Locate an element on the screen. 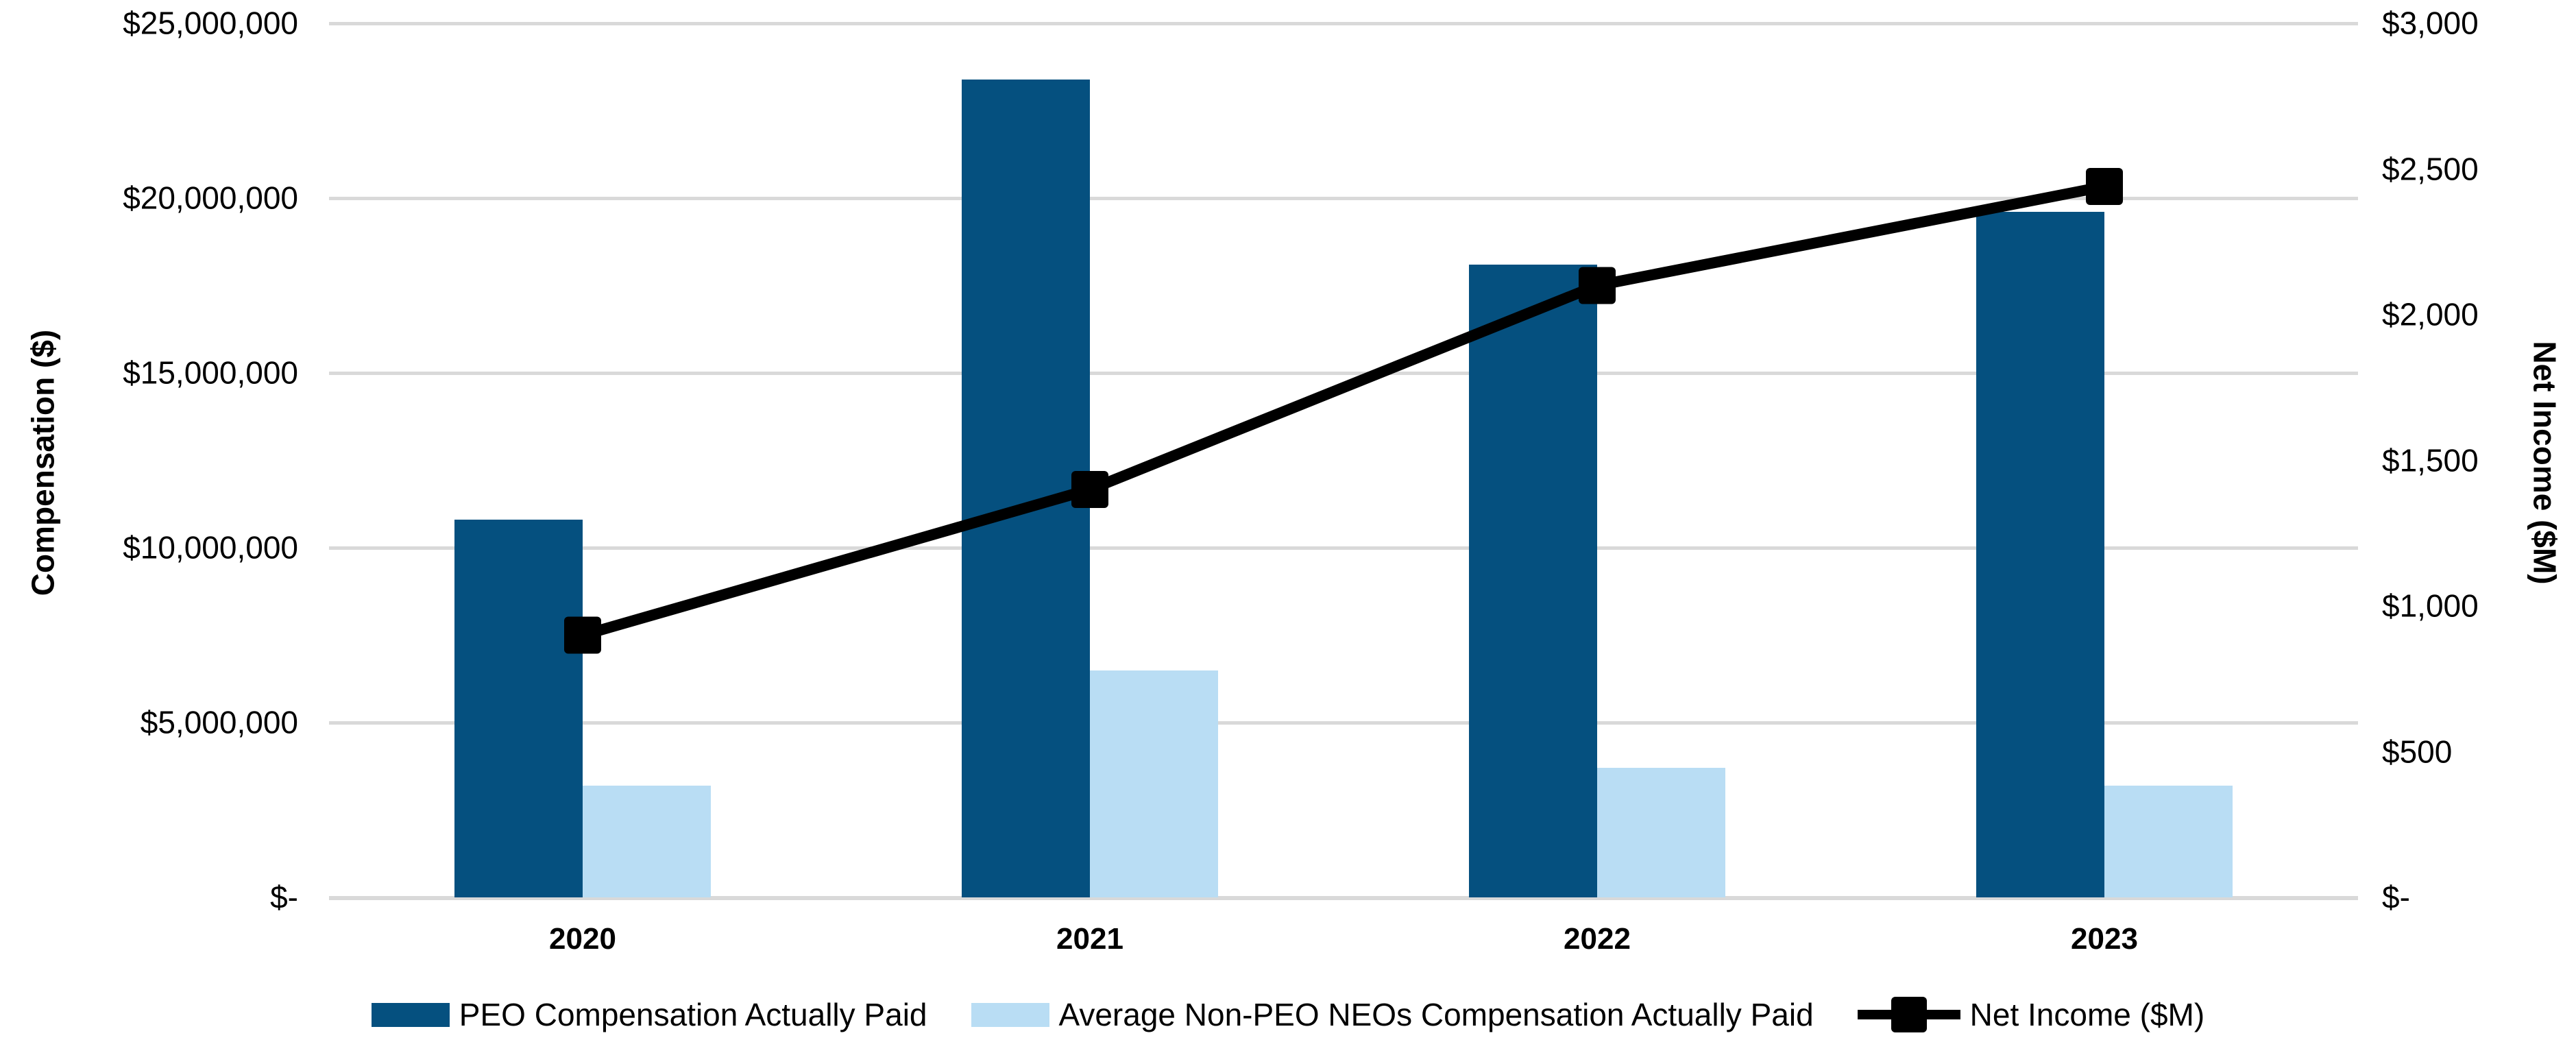 The height and width of the screenshot is (1053, 2576). x-axis-label: 2021 is located at coordinates (1089, 939).